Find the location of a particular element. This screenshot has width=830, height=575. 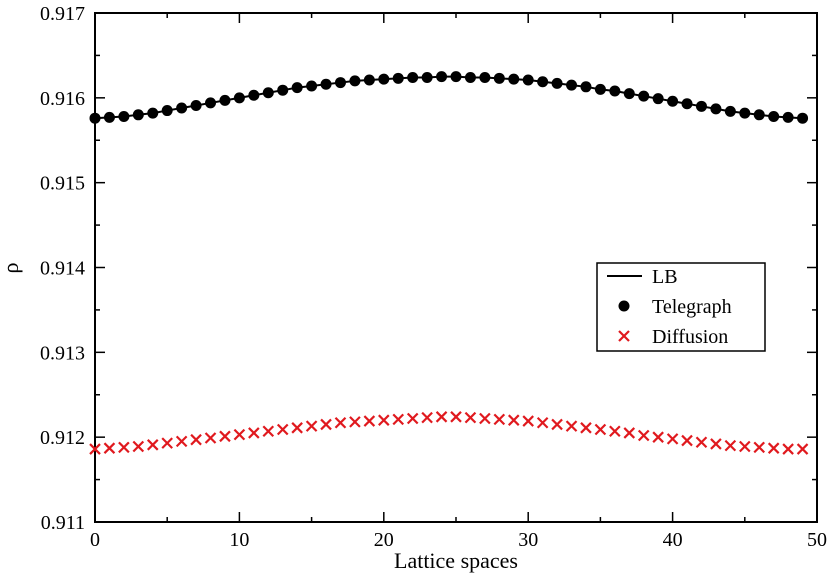

legend-telegraph-label: Telegraph is located at coordinates (692, 307).